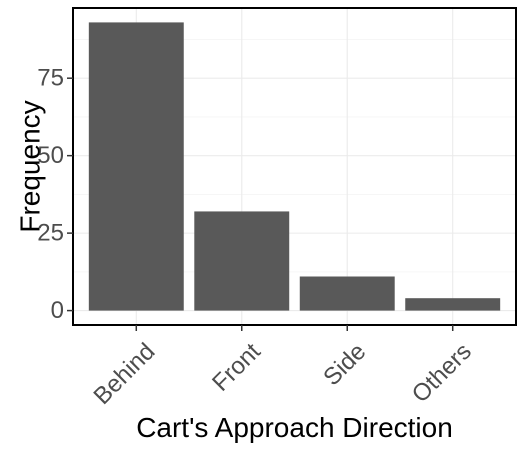 The width and height of the screenshot is (525, 449). I want to click on bar-front, so click(242, 261).